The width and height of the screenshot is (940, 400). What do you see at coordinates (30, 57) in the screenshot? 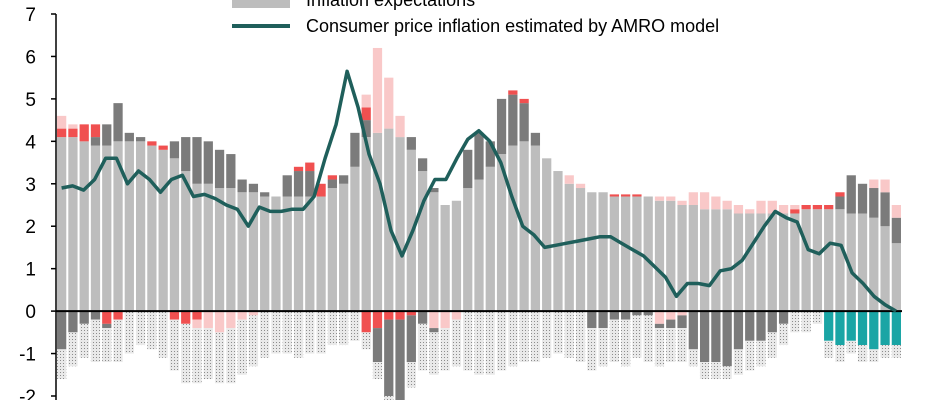
I see `y-tick-label: 6` at bounding box center [30, 57].